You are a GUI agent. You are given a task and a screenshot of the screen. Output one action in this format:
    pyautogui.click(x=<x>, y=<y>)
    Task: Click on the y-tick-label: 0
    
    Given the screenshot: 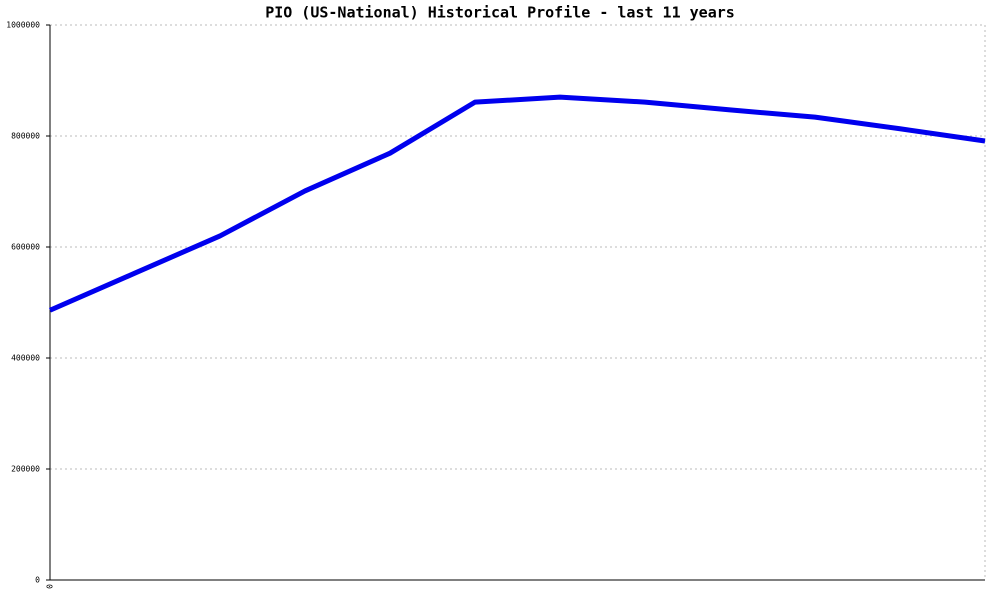 What is the action you would take?
    pyautogui.click(x=37, y=580)
    